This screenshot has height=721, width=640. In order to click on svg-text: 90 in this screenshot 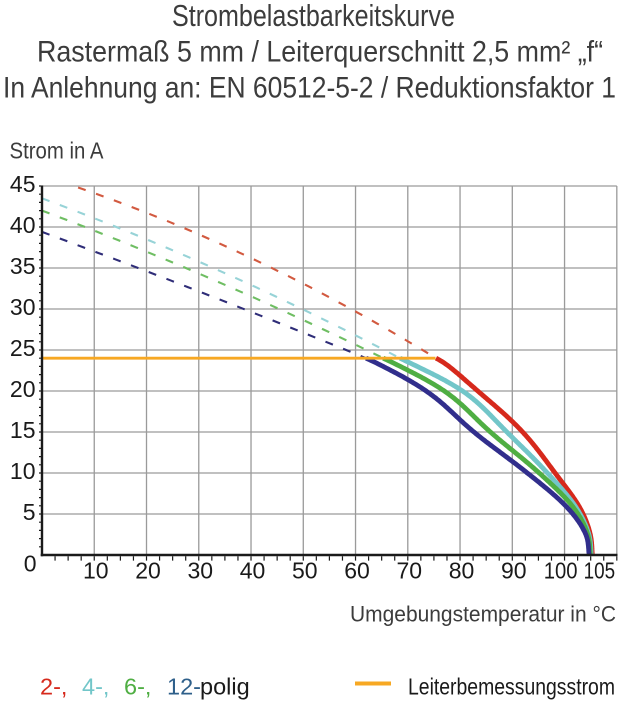, I will do `click(514, 571)`.